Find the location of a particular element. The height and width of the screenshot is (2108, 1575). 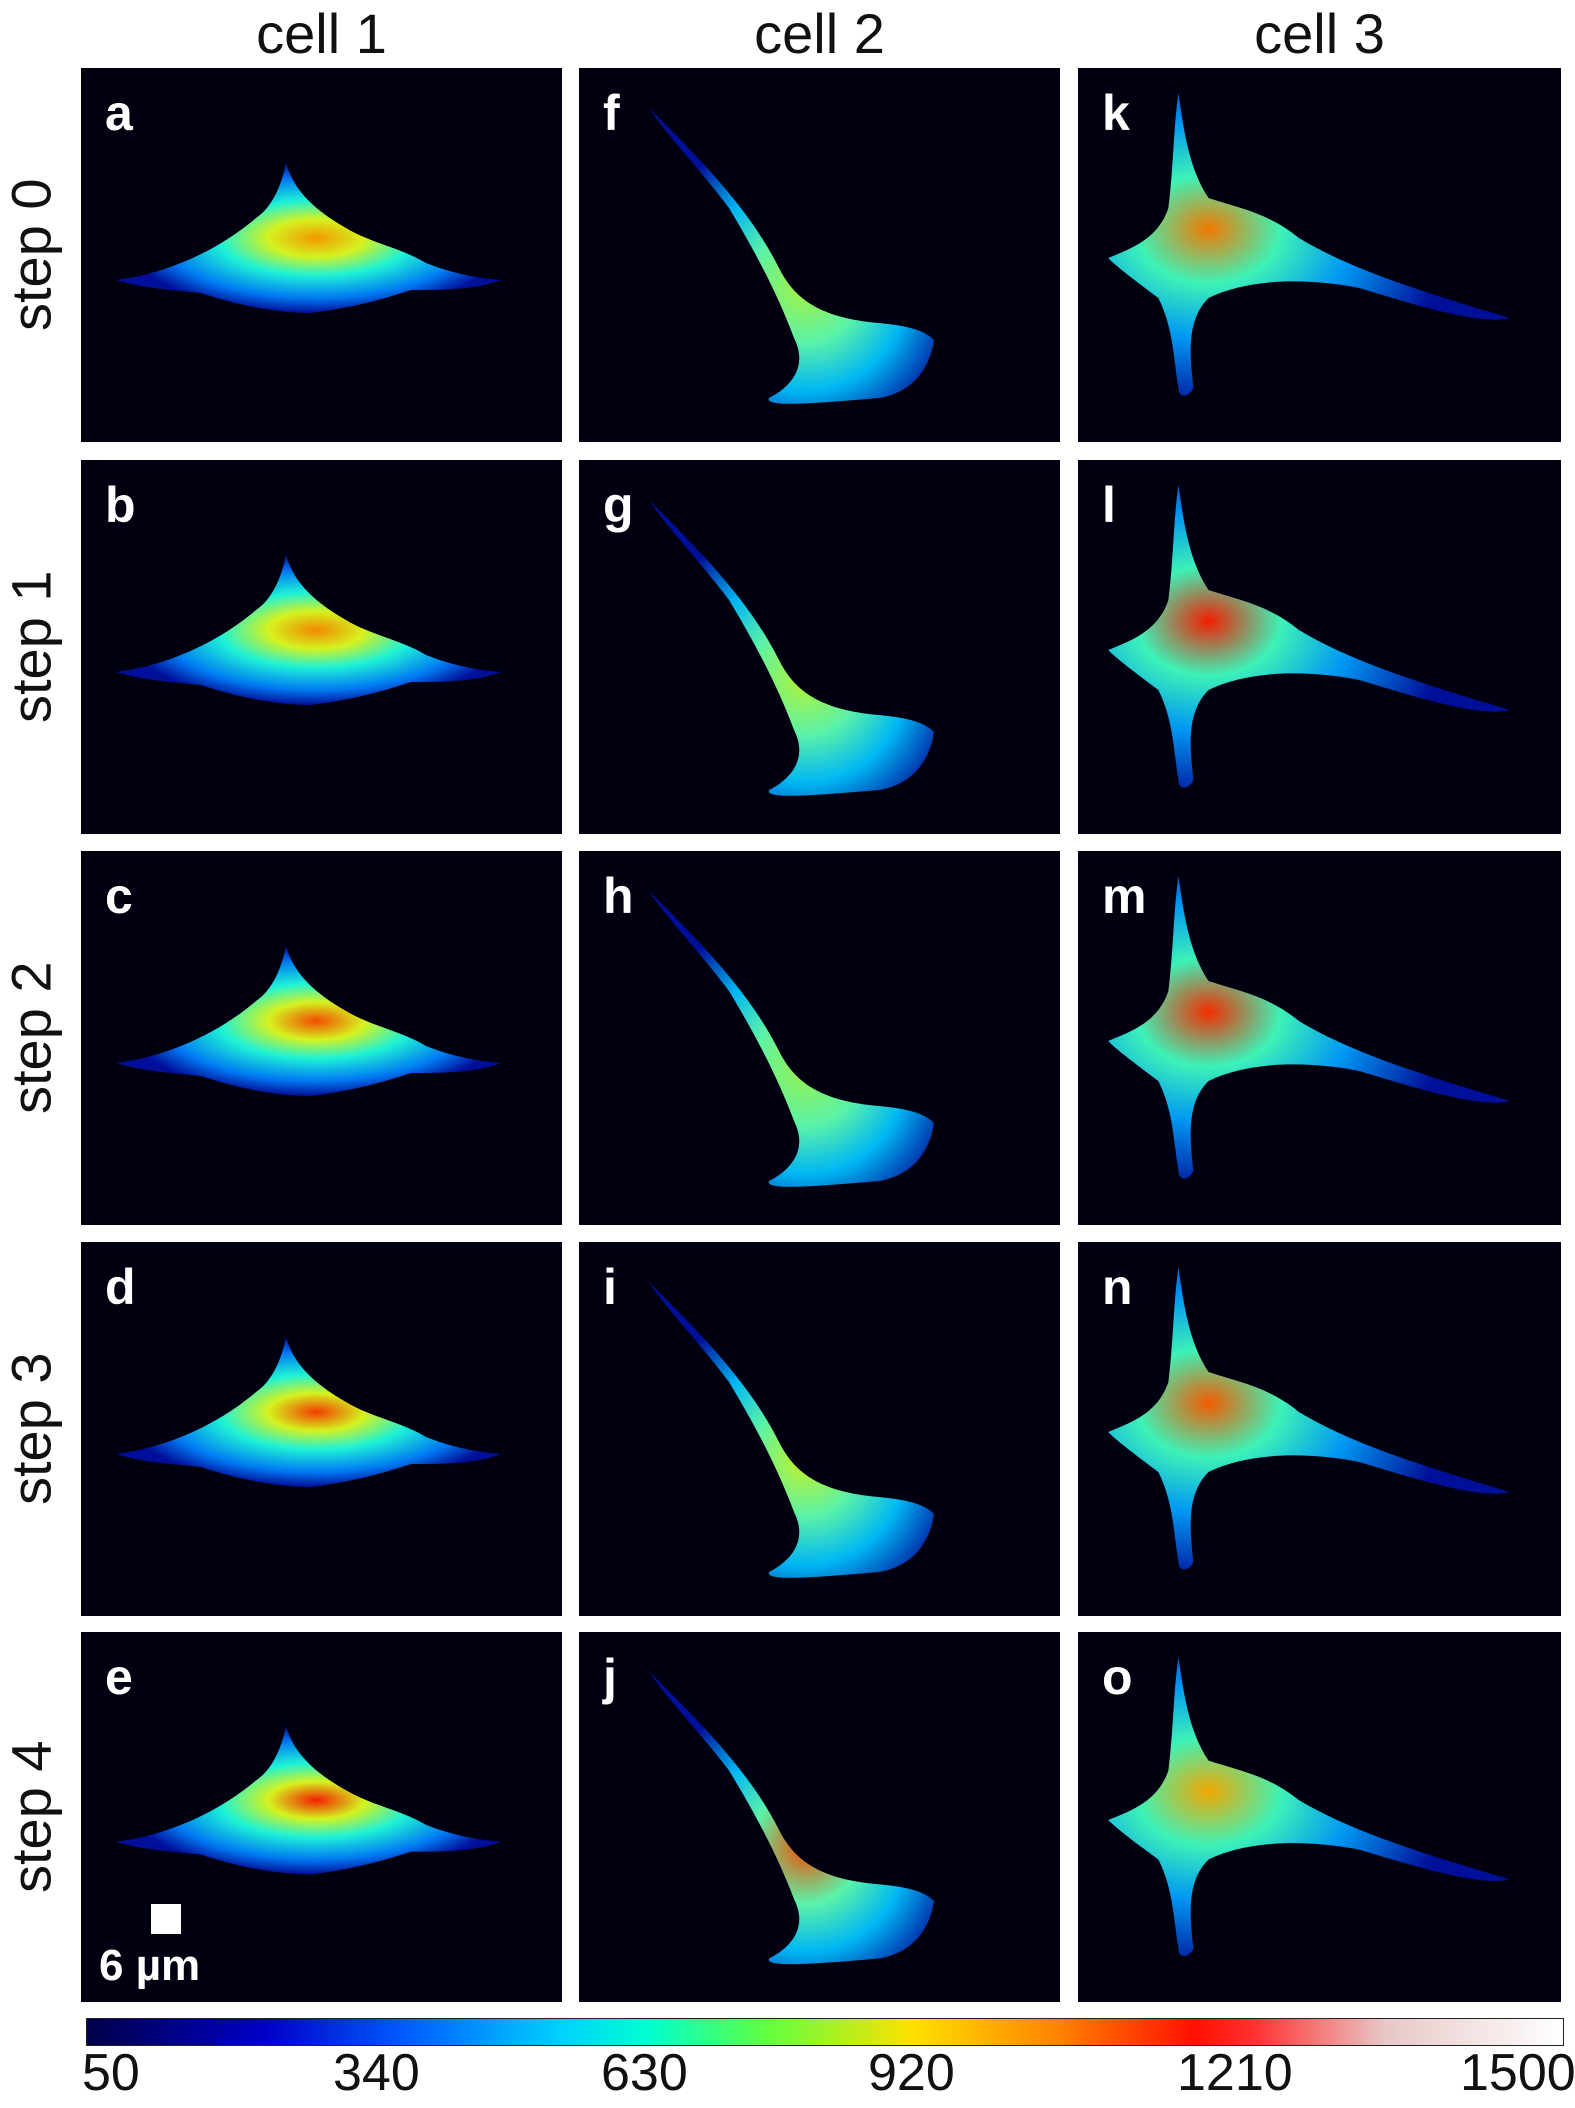

panel-a: a is located at coordinates (321, 255).